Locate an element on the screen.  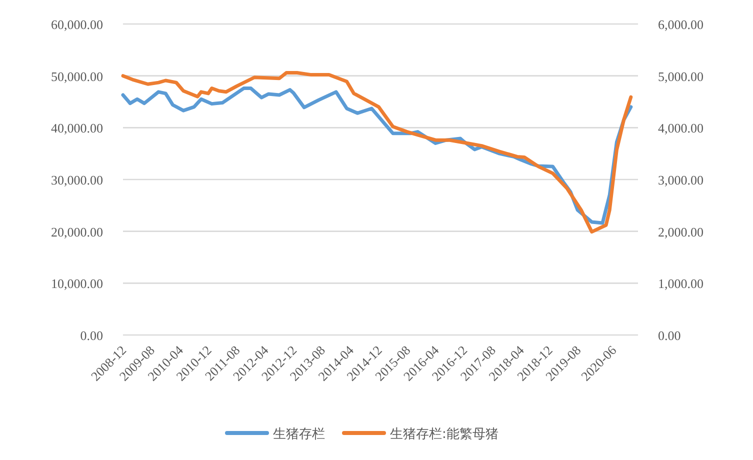
y-tick-label: 10,000.00 is located at coordinates (77, 284).